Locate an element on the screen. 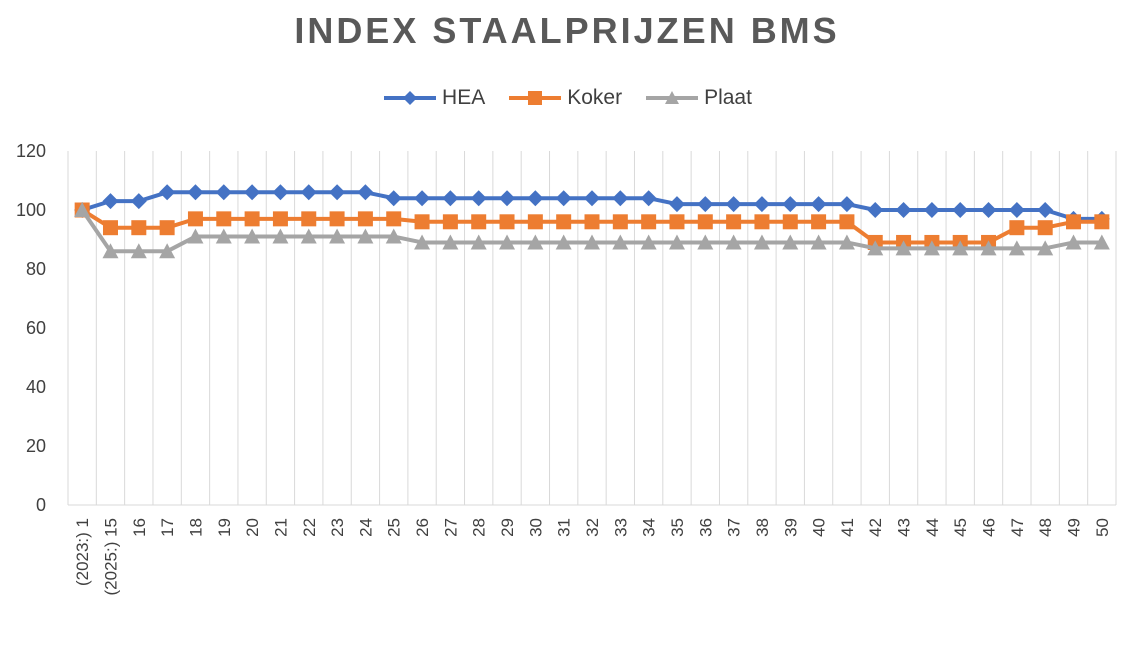 This screenshot has width=1134, height=652. x-tick-label: 29 is located at coordinates (507, 527).